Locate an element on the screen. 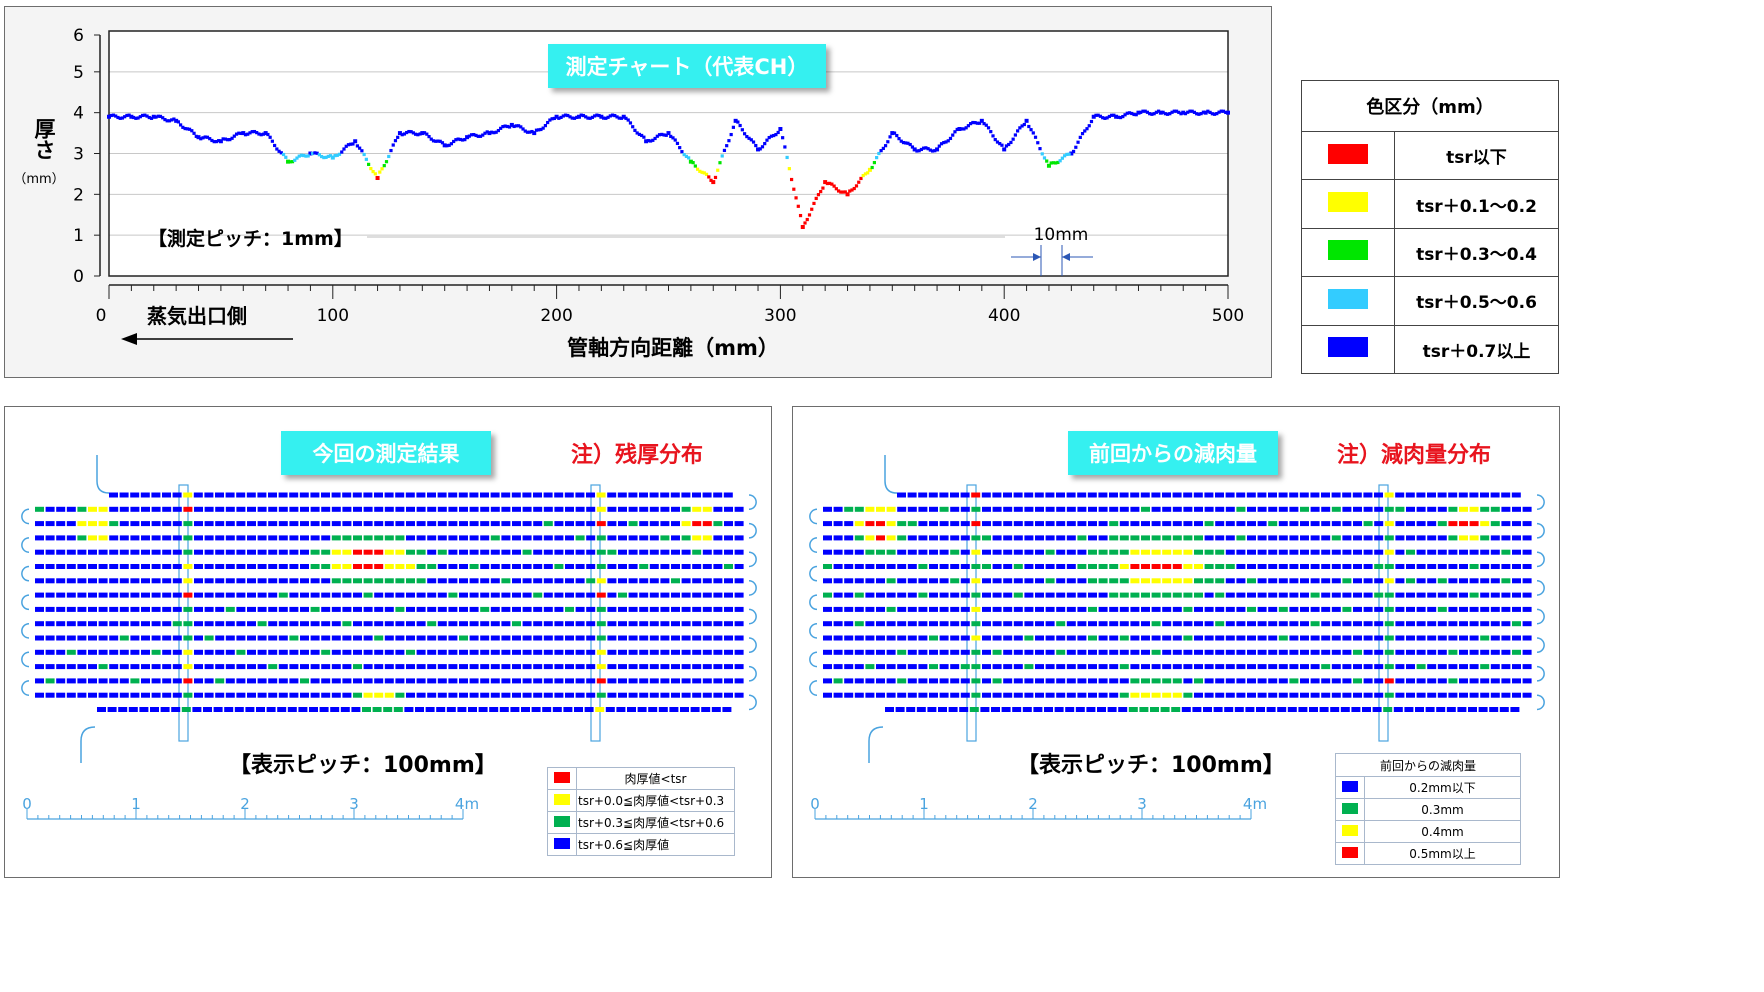 This screenshot has height=992, width=1764. chart-title: 測定チャート（代表CH） is located at coordinates (687, 66).